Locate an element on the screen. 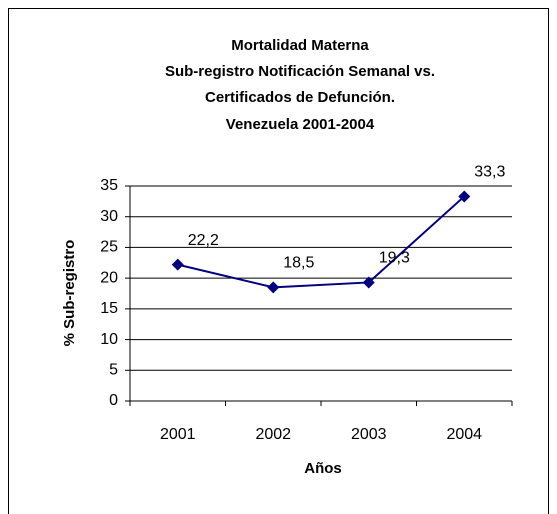 The height and width of the screenshot is (514, 557). y-tick-label: 25 is located at coordinates (109, 247).